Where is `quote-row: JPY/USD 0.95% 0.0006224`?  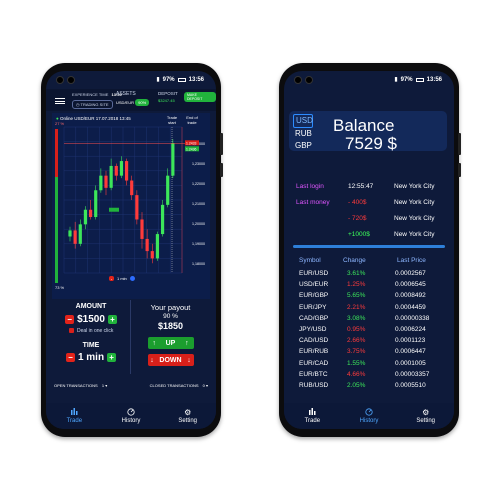
quote-row: JPY/USD 0.95% 0.0006224 is located at coordinates (371, 330).